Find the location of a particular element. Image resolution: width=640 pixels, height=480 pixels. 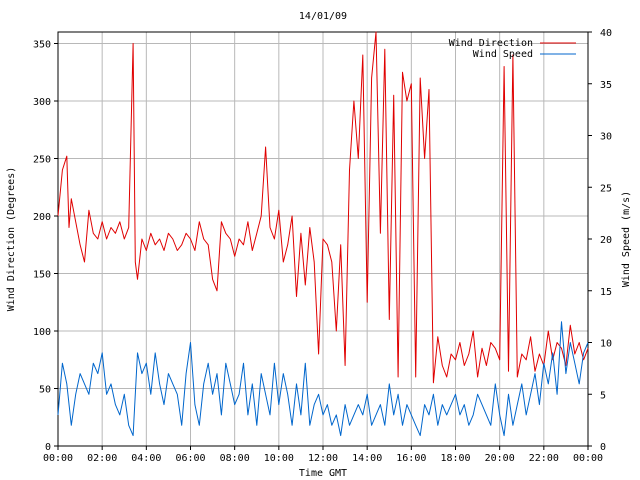

y-tick-label: 300 is located at coordinates (42, 102).